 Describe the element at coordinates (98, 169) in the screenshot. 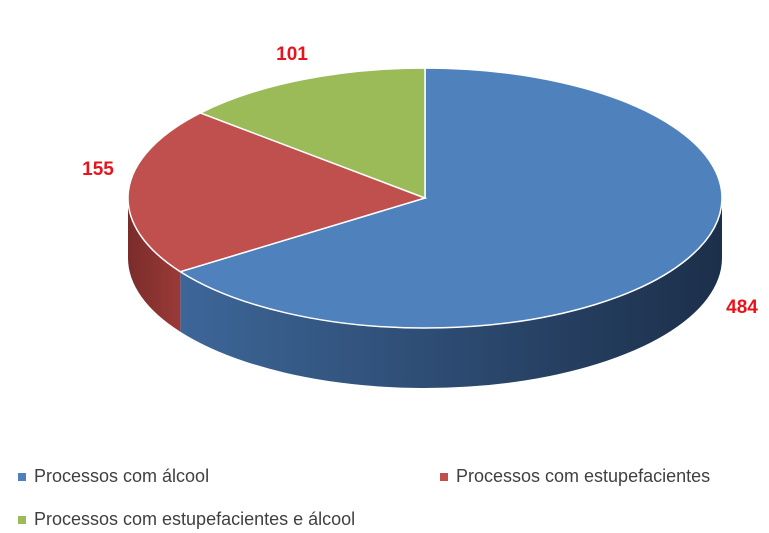

I see `data-label: 155` at that location.